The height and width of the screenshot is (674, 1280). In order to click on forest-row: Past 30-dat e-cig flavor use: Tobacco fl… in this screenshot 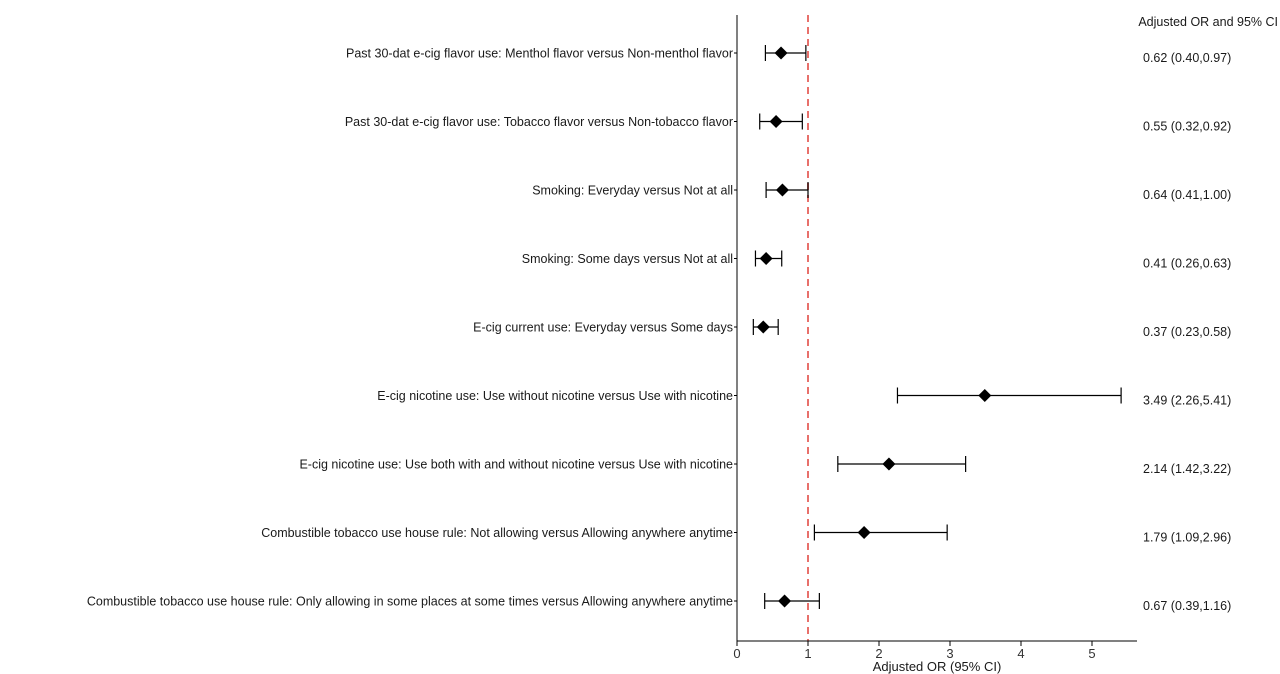, I will do `click(788, 124)`.